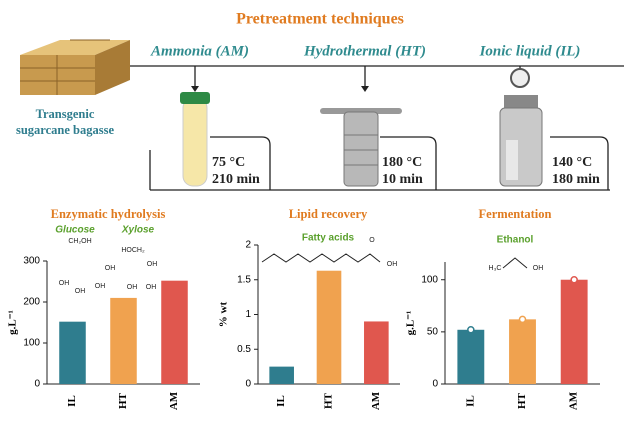  I want to click on condition-time: 210 min, so click(236, 179).